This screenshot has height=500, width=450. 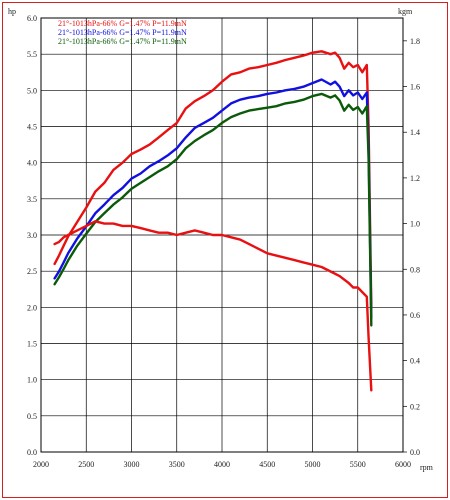 I want to click on left-tick-label: 2.0, so click(x=32, y=307).